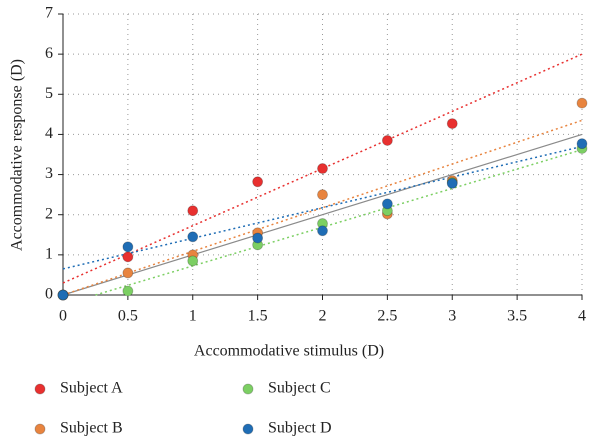 The height and width of the screenshot is (445, 590). Describe the element at coordinates (49, 294) in the screenshot. I see `y-tick-label: 0` at that location.